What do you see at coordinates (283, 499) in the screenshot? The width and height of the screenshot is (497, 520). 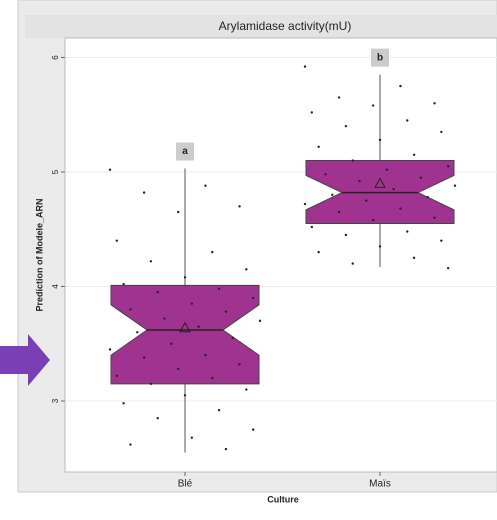 I see `x-axis-label: Culture` at bounding box center [283, 499].